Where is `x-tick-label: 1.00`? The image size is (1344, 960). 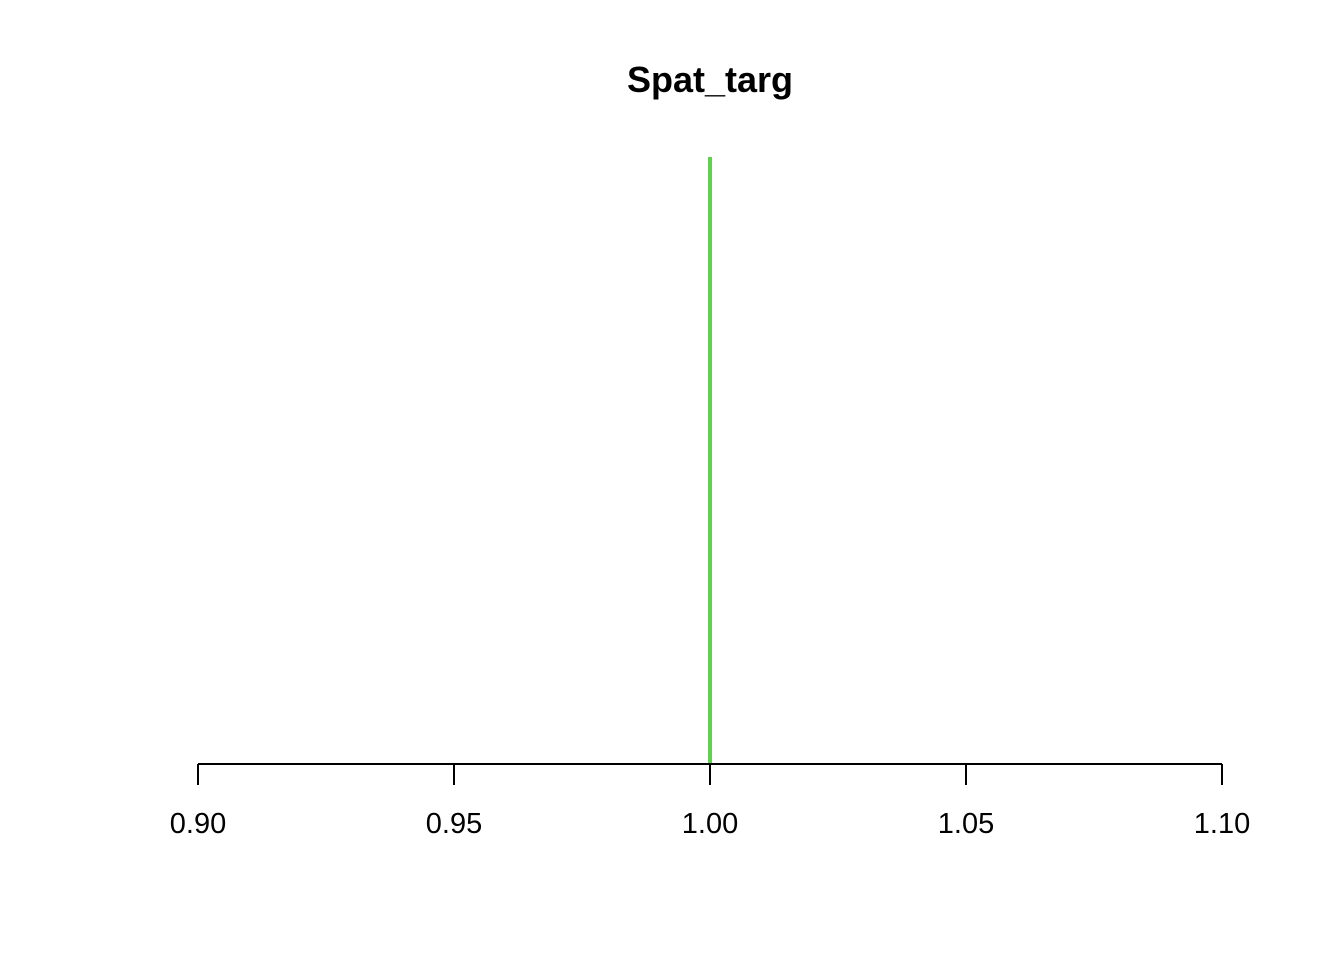
x-tick-label: 1.00 is located at coordinates (710, 824).